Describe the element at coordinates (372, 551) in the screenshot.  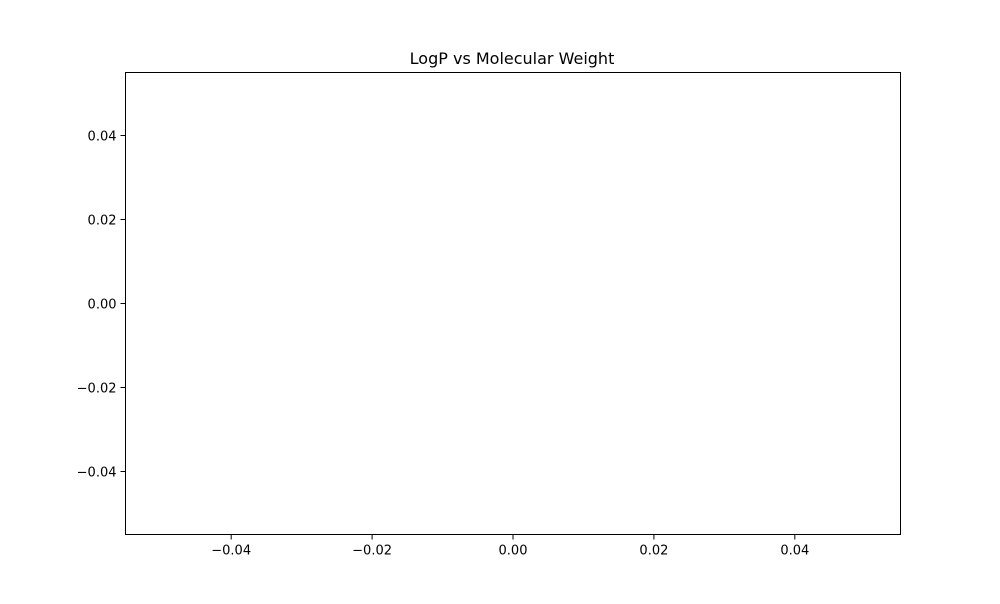
I see `x-tick-label: −0.02` at that location.